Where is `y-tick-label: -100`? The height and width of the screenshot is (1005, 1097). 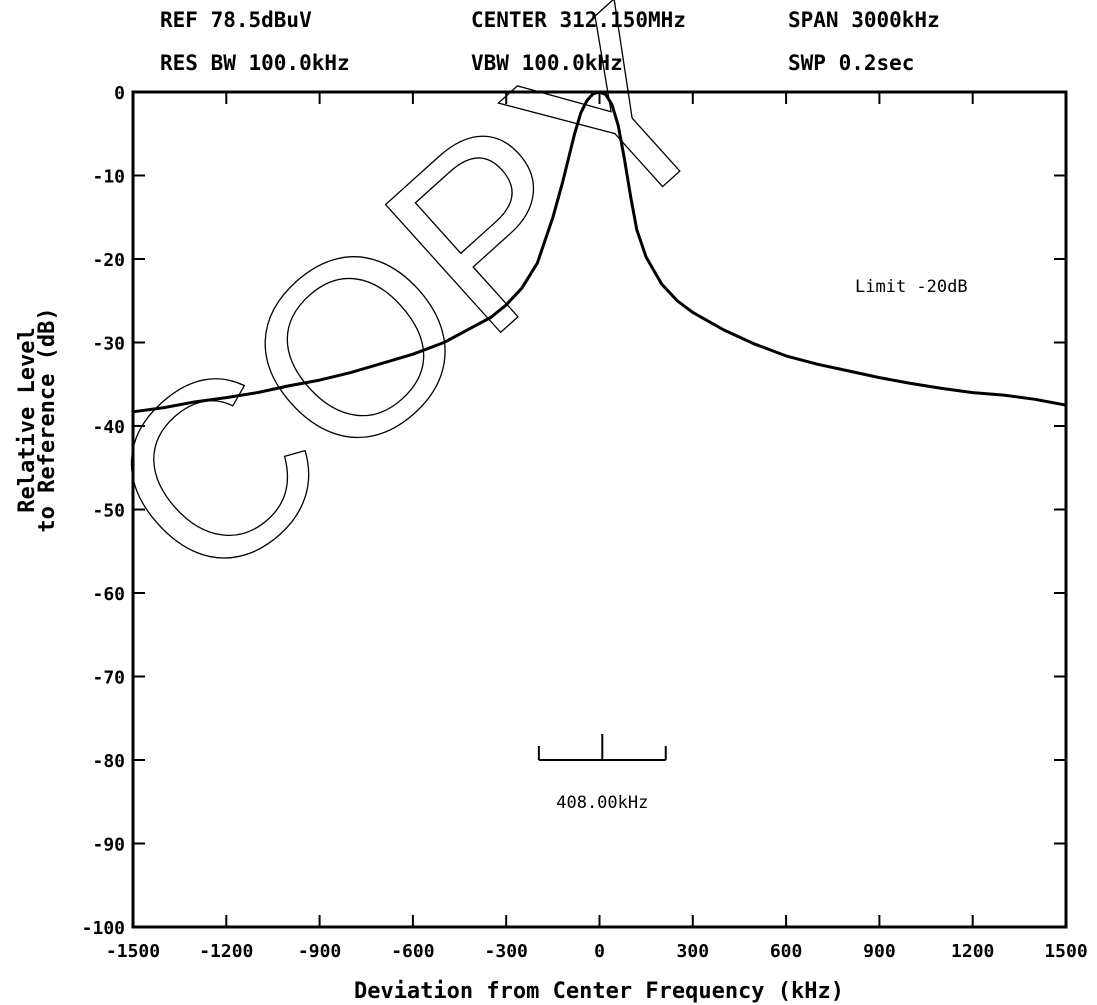
y-tick-label: -100 is located at coordinates (103, 928).